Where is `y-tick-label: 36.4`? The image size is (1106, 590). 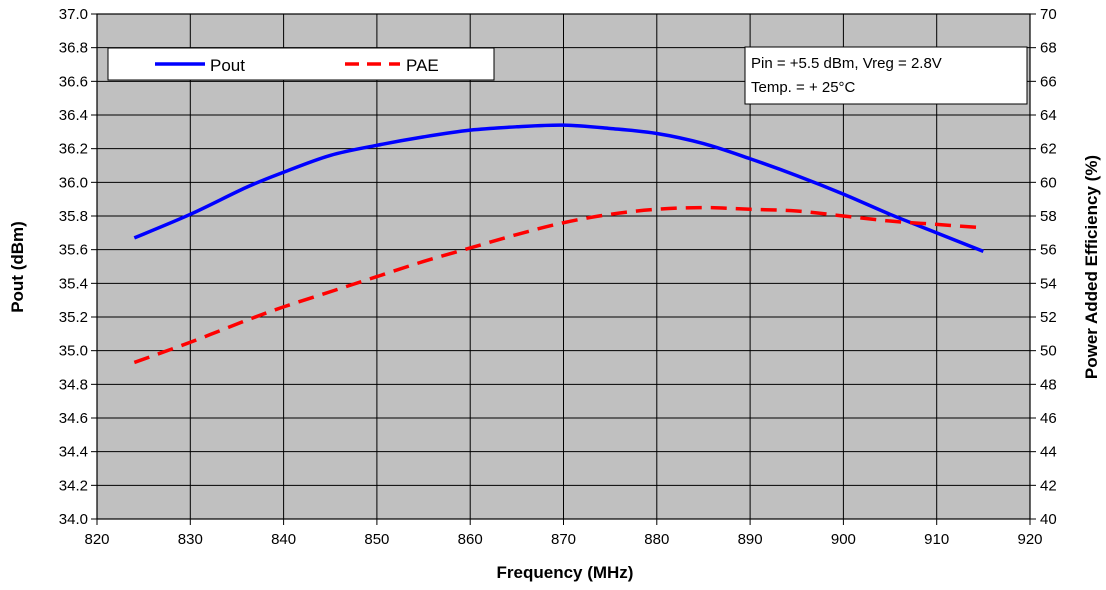
y-tick-label: 36.4 is located at coordinates (73, 115).